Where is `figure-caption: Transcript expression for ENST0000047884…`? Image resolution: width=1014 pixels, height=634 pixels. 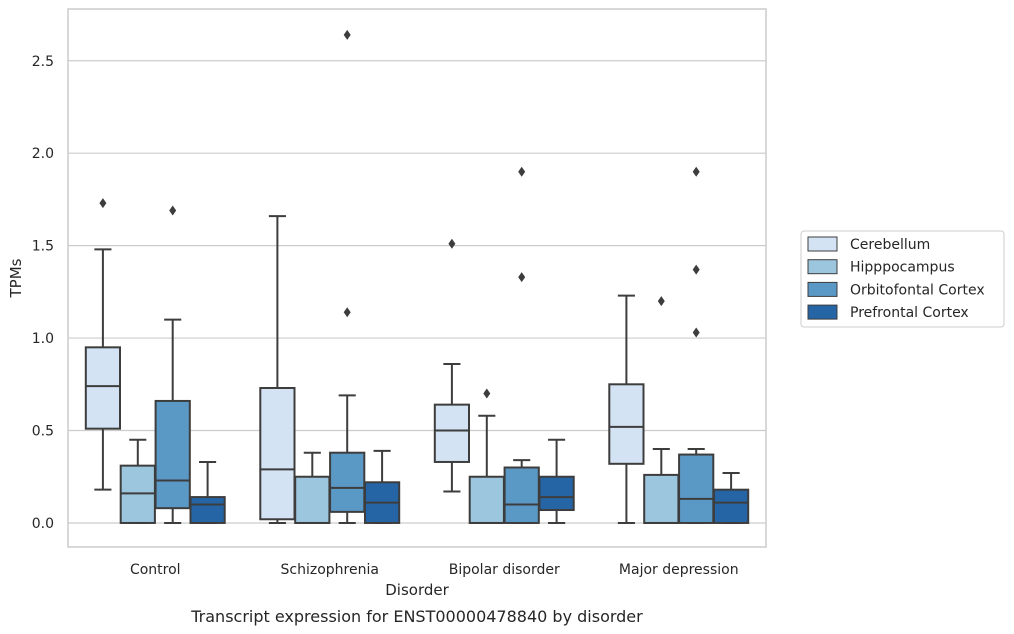
figure-caption: Transcript expression for ENST0000047884… is located at coordinates (416, 616).